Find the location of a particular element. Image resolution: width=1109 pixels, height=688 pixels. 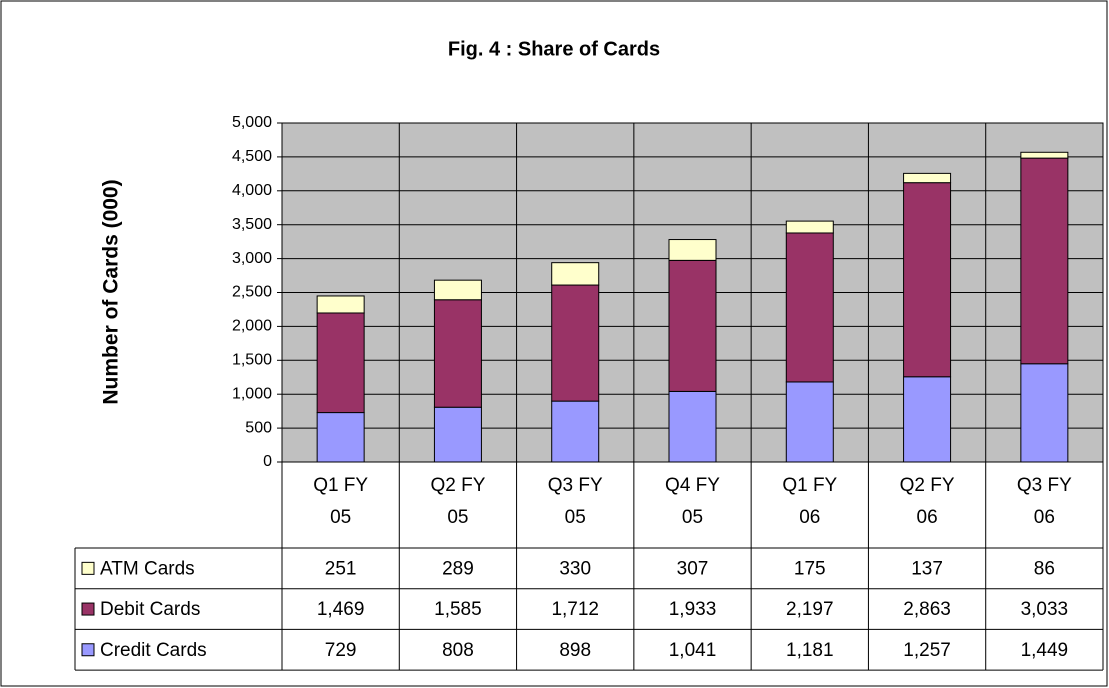

y-tick-label: 4,500 is located at coordinates (252, 156).